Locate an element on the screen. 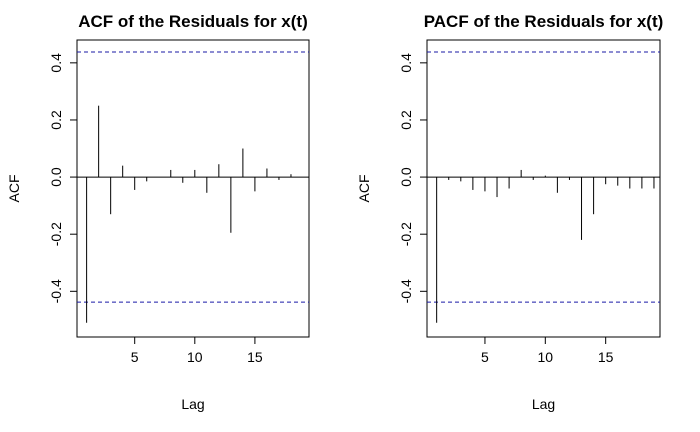 The width and height of the screenshot is (700, 432). pacf-chart-title: PACF of the Residuals for x(t) is located at coordinates (544, 21).